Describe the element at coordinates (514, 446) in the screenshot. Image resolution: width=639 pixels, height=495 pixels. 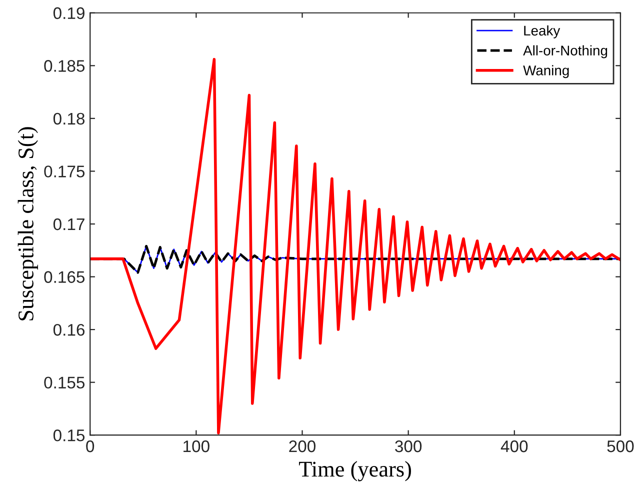
I see `x-tick-label: 400` at that location.